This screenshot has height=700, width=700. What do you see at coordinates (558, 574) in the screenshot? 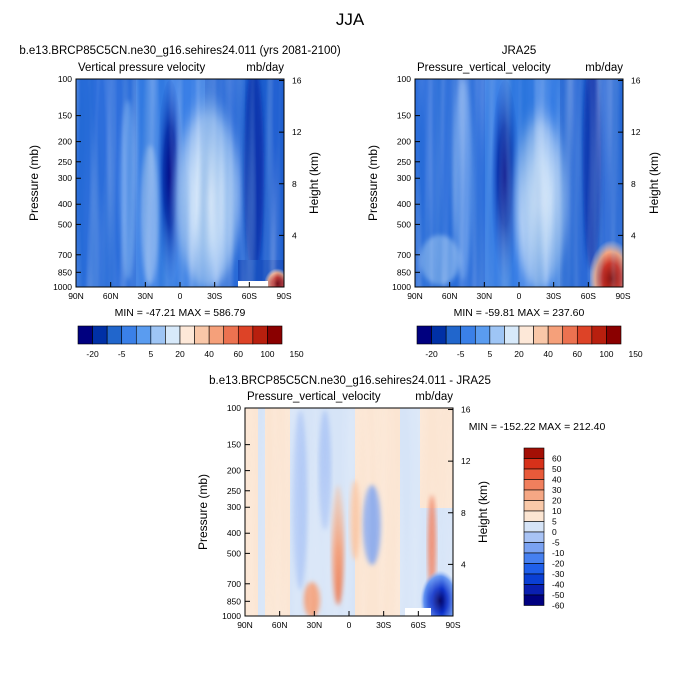
I see `colorbar-label: -30` at bounding box center [558, 574].